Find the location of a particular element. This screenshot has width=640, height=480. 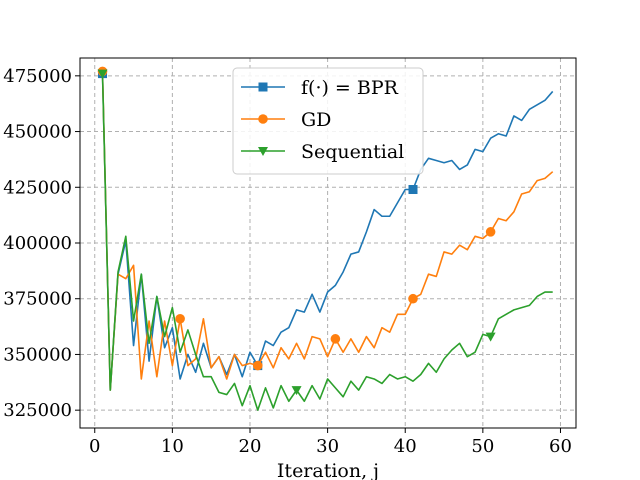

x-axis-label: Iteration, j is located at coordinates (328, 470).